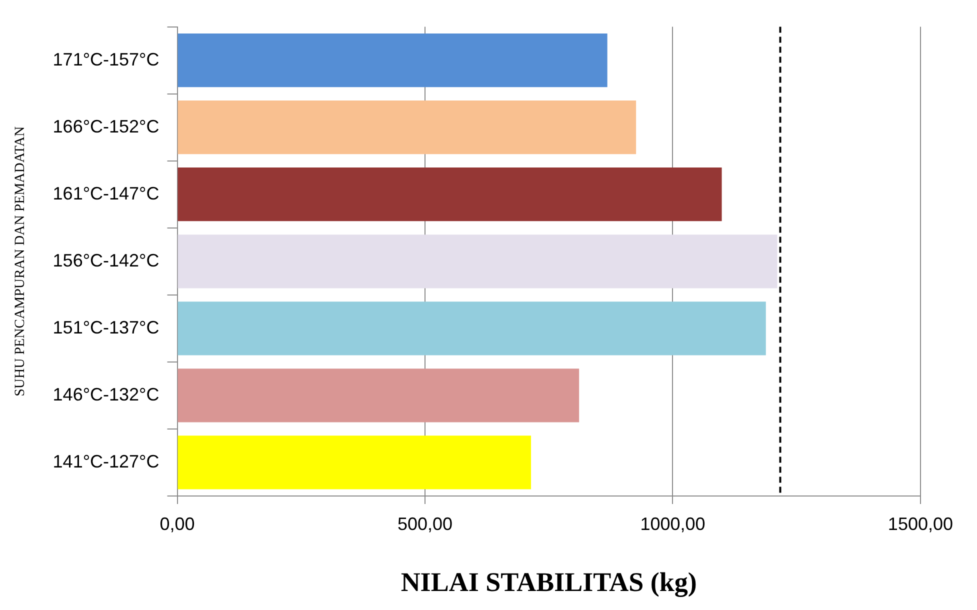 The height and width of the screenshot is (610, 977). I want to click on x-tick-label: 1500,00, so click(921, 524).